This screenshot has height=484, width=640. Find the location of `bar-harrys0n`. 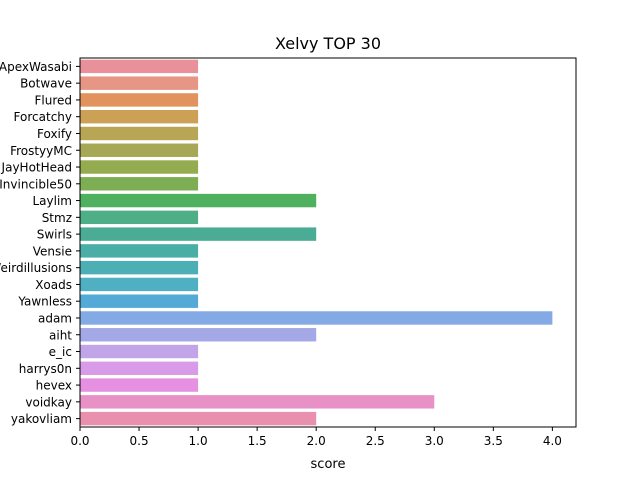

bar-harrys0n is located at coordinates (139, 368).